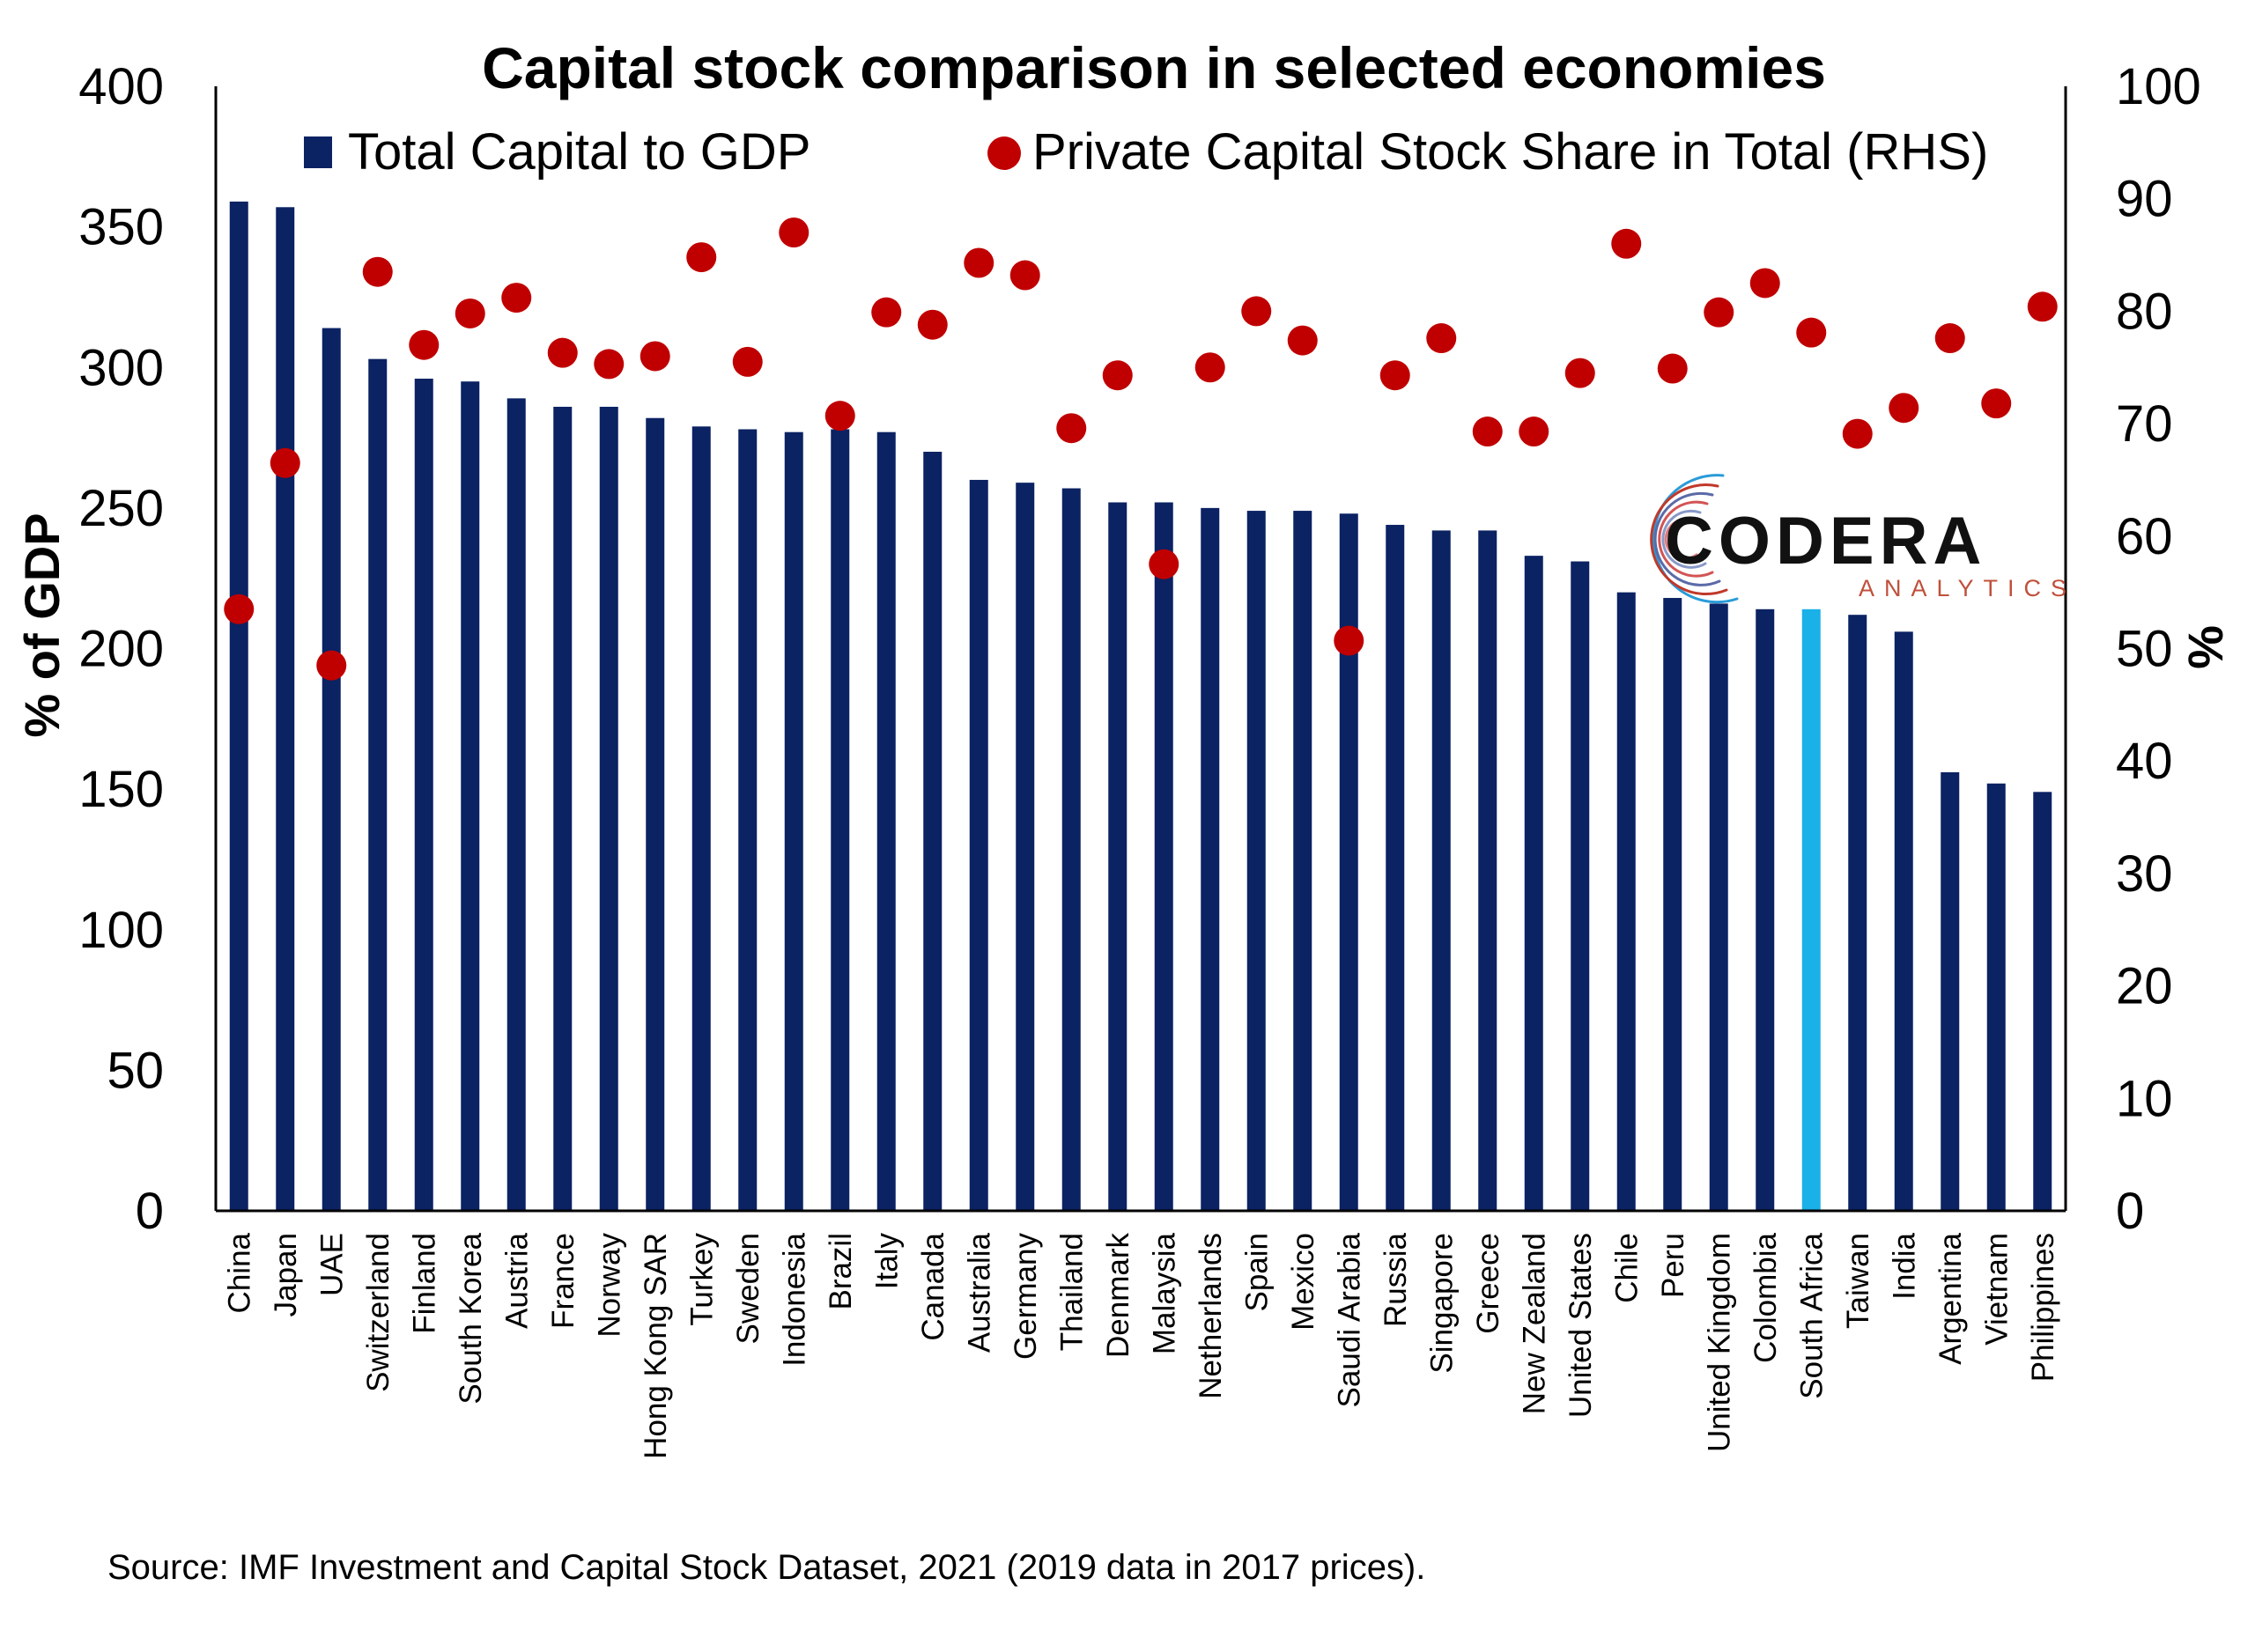 This screenshot has height=1652, width=2255. What do you see at coordinates (121, 228) in the screenshot?
I see `left-tick-label: 350` at bounding box center [121, 228].